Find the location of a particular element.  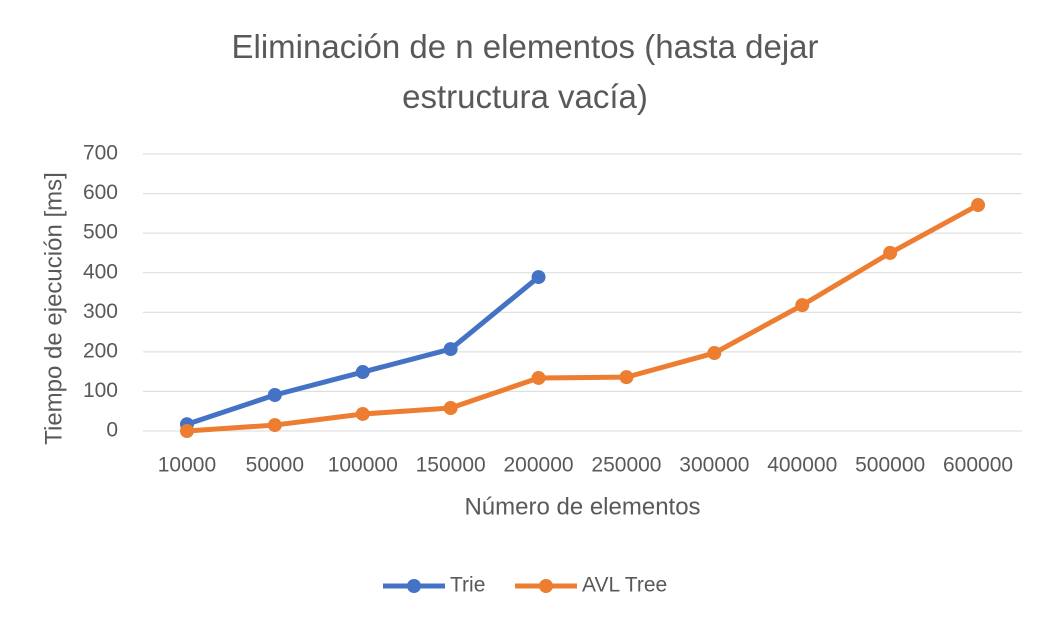

x-tick-label: 10000 is located at coordinates (187, 465).